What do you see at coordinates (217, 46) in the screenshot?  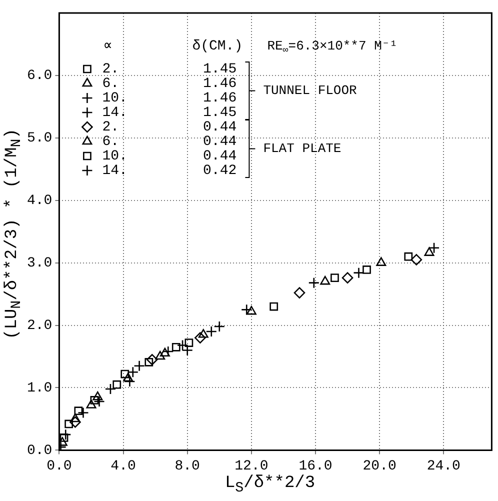 I see `annotation: δ(CM.)` at bounding box center [217, 46].